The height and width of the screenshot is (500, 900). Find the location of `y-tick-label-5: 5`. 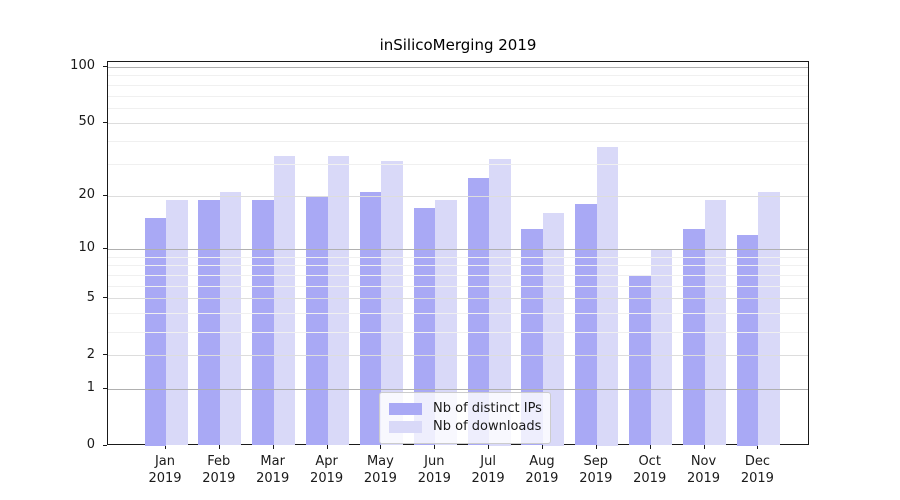

y-tick-label-5: 5 is located at coordinates (90, 297).